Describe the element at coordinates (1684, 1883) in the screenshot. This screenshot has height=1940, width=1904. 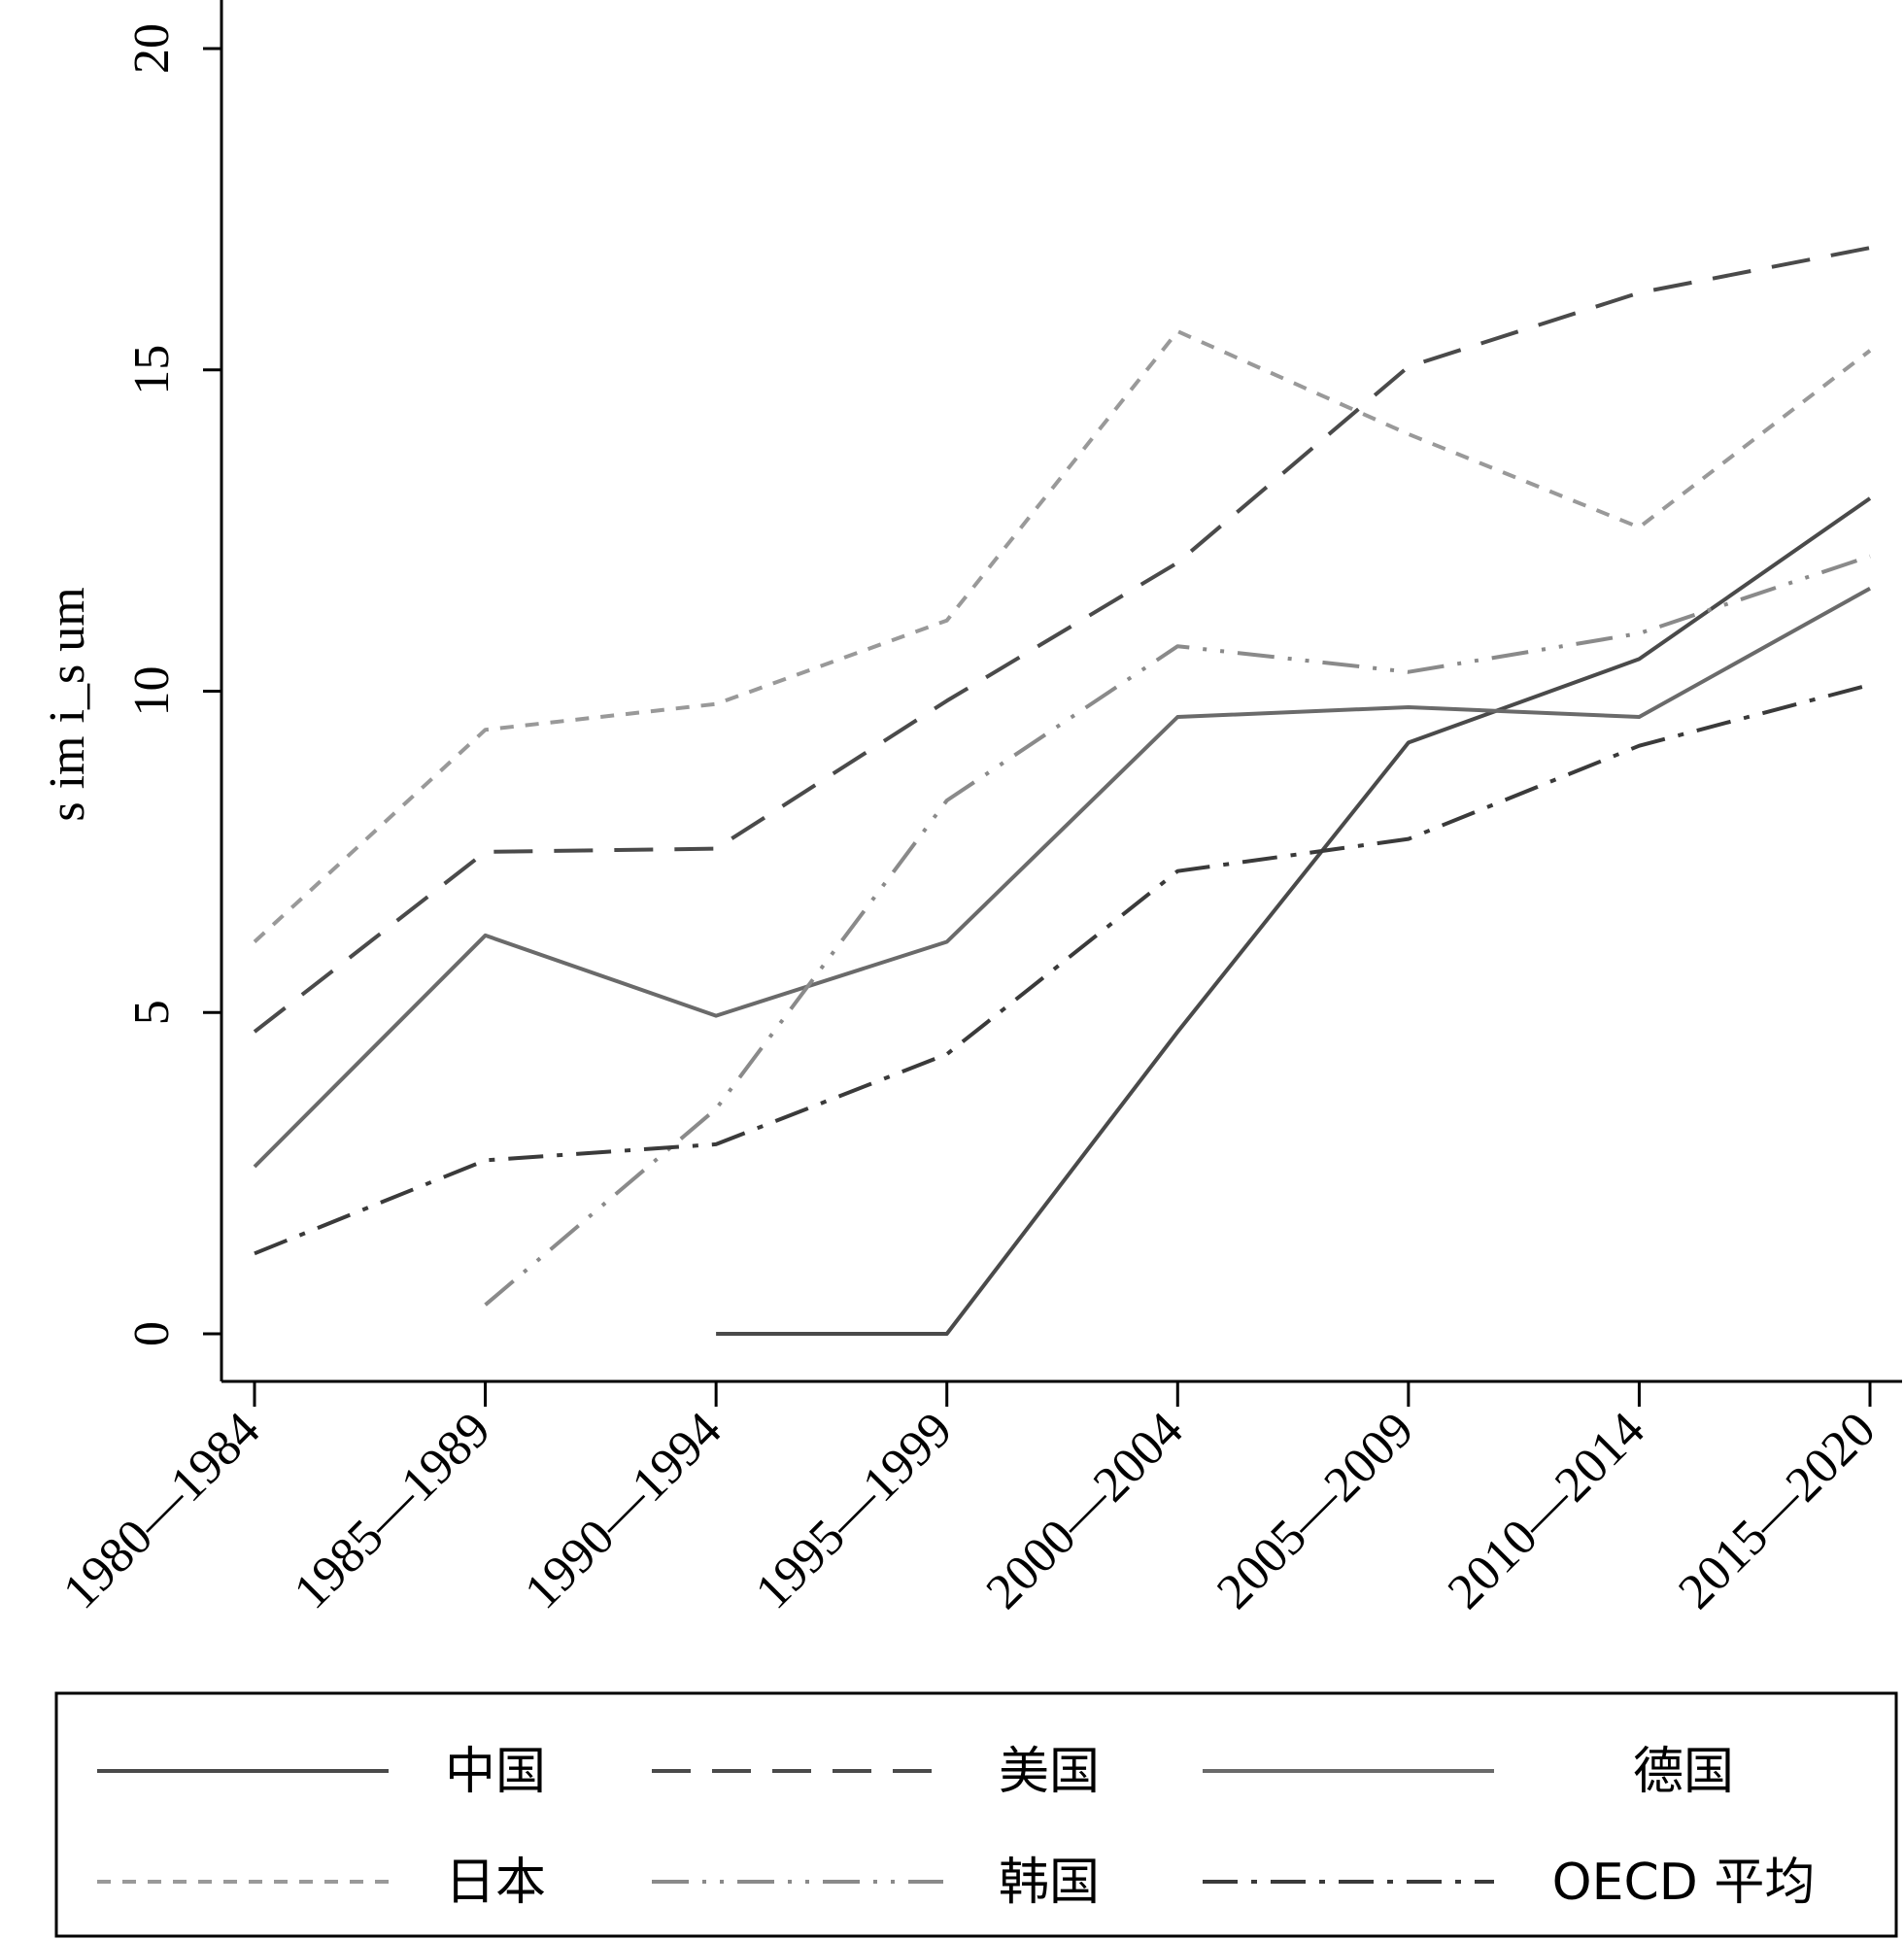
I see `legend-label: OECD 平均` at that location.